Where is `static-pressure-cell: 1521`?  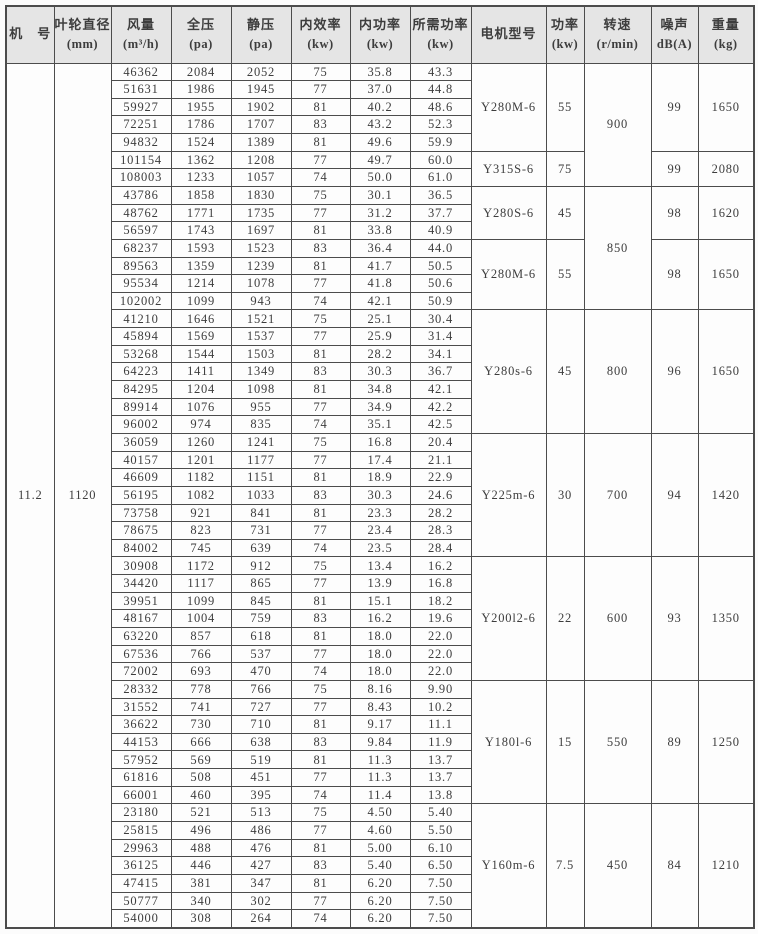 static-pressure-cell: 1521 is located at coordinates (261, 319).